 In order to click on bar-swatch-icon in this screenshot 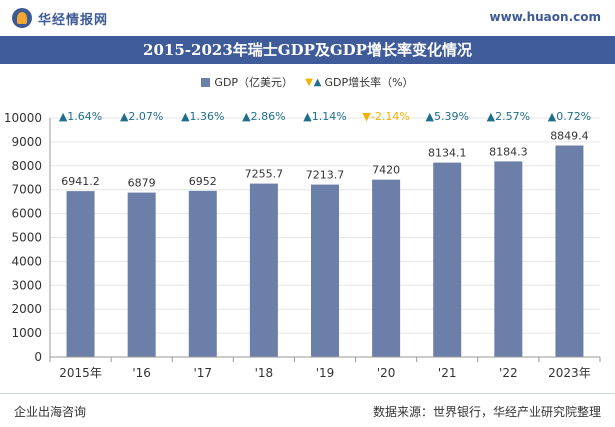, I will do `click(206, 82)`.